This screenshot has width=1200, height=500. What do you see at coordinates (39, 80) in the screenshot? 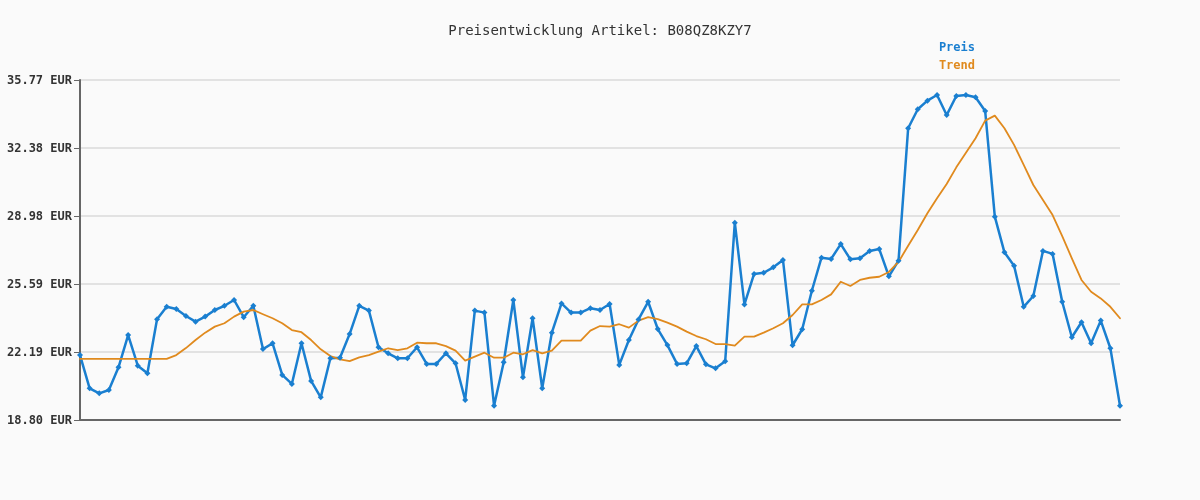
I see `y-tick-label: 35.77 EUR` at bounding box center [39, 80].